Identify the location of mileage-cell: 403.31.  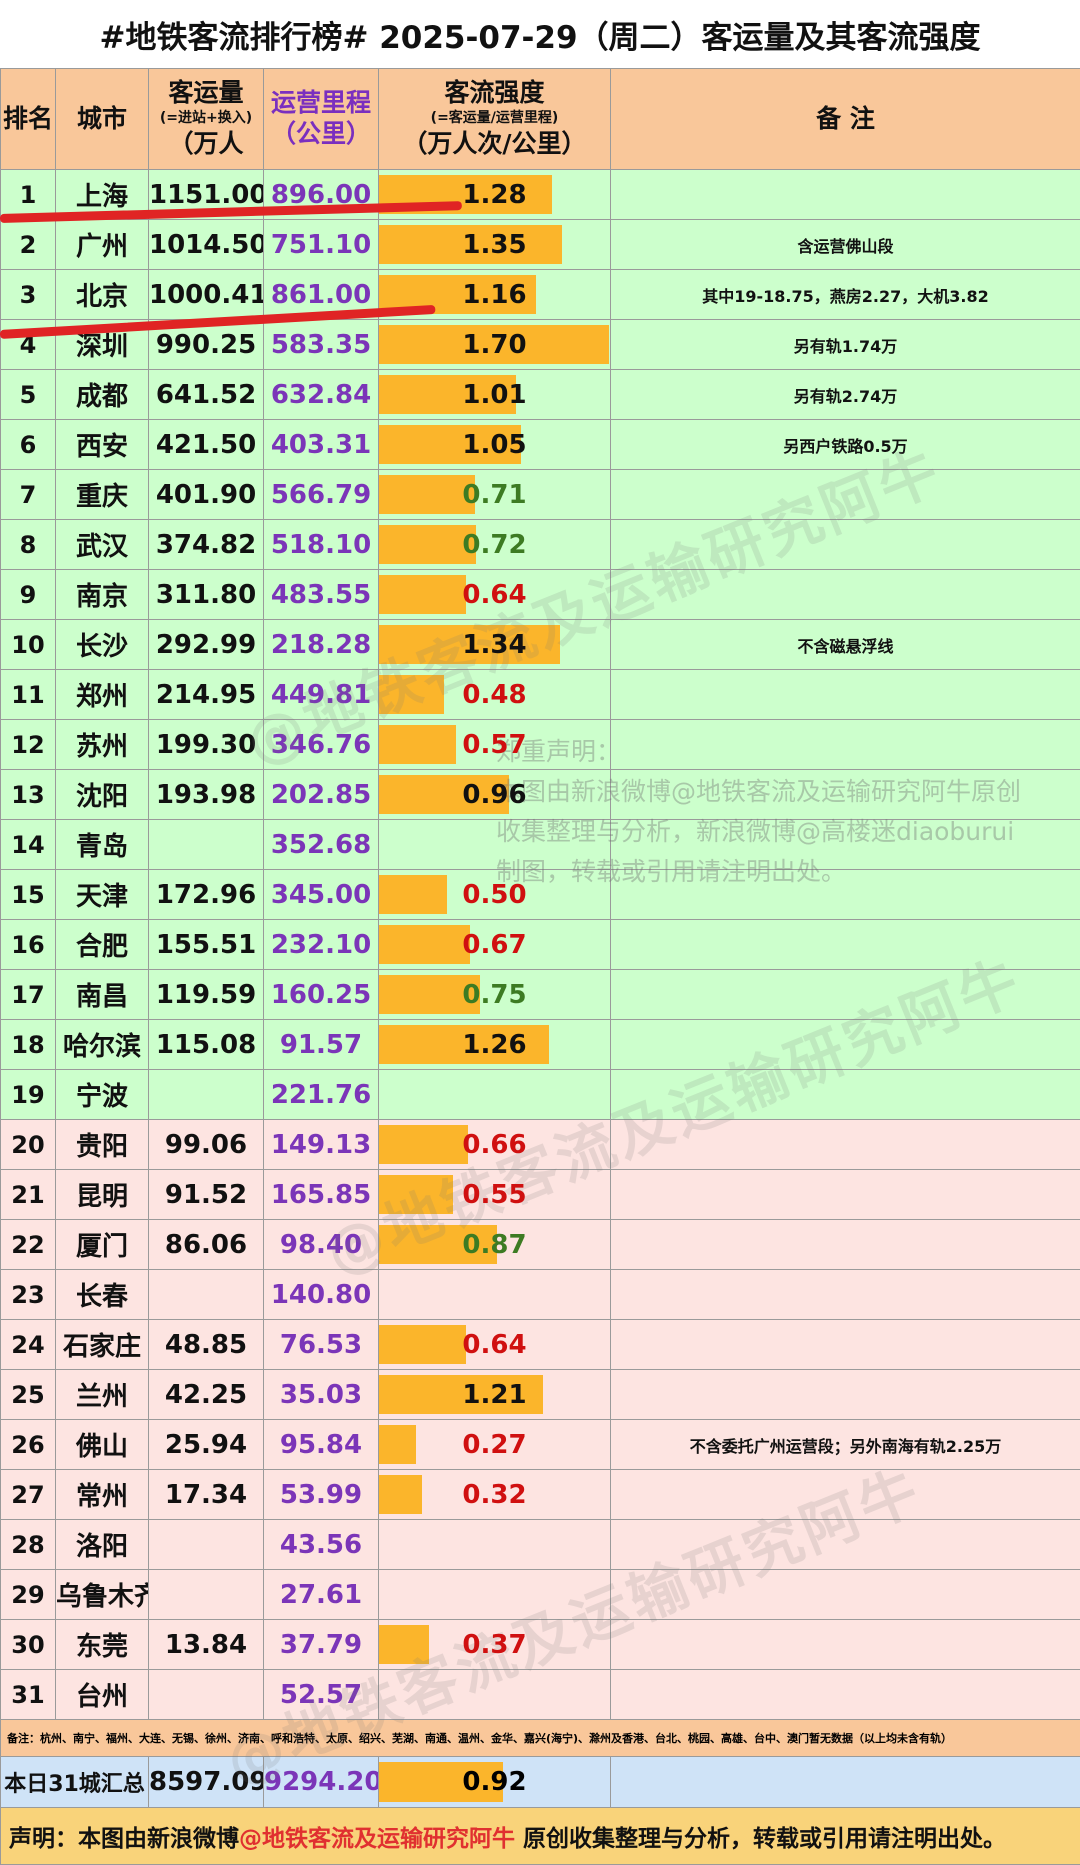
(321, 445).